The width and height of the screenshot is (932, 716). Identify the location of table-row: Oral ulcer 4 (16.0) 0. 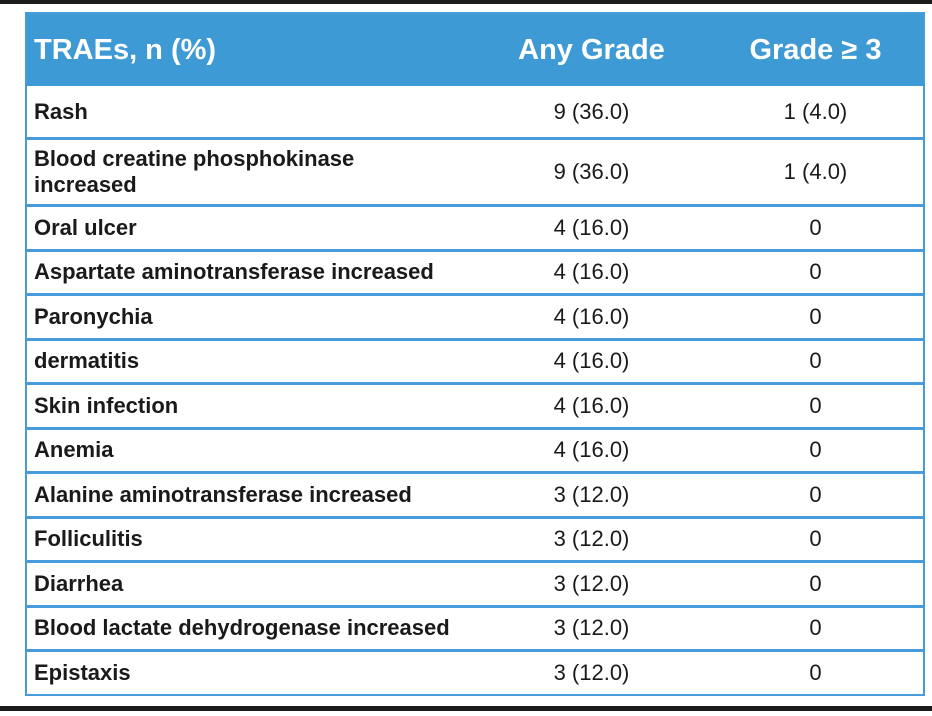
(475, 226).